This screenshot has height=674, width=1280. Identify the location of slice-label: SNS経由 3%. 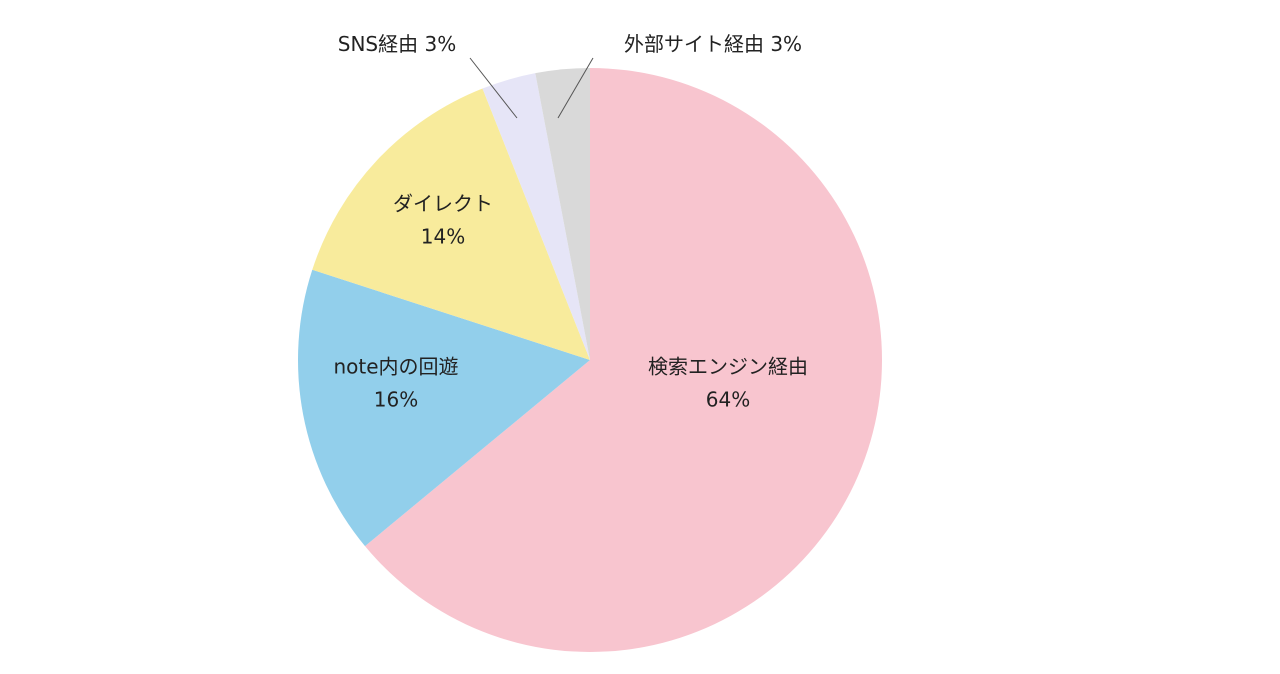
(397, 44).